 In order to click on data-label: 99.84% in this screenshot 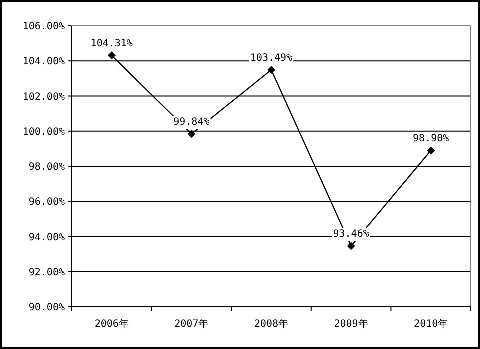, I will do `click(192, 122)`.